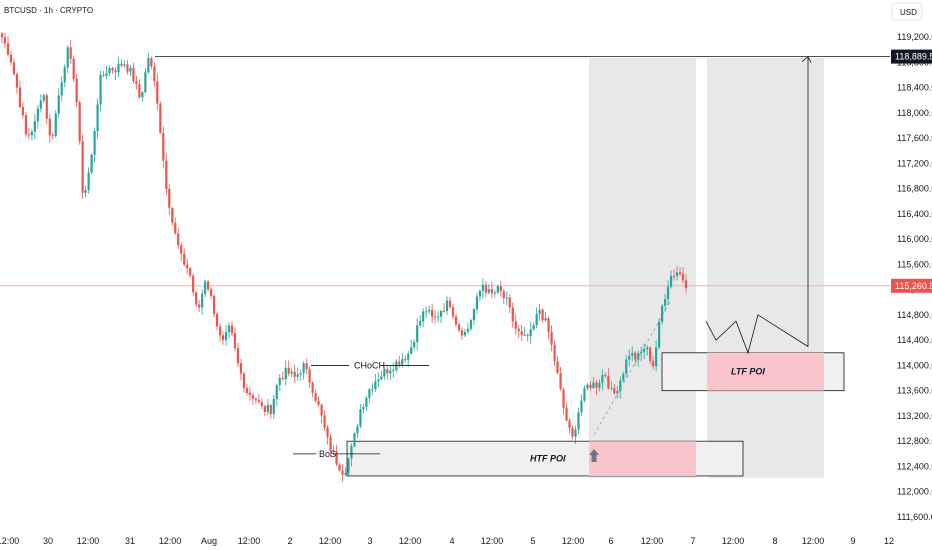 Image resolution: width=932 pixels, height=550 pixels. What do you see at coordinates (610, 541) in the screenshot?
I see `x-tick-label: 6` at bounding box center [610, 541].